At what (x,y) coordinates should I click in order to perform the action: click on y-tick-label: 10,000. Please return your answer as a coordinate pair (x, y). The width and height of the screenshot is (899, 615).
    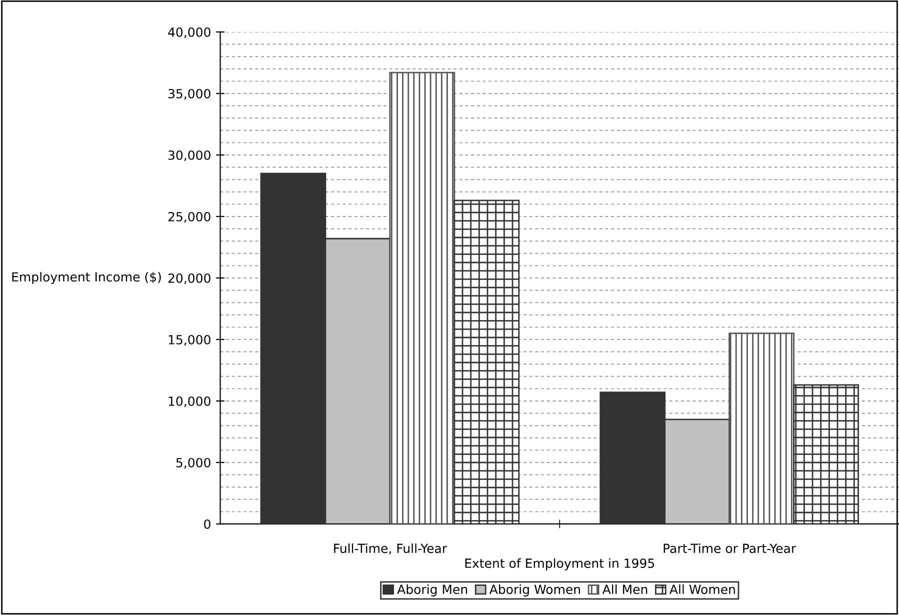
    Looking at the image, I should click on (189, 402).